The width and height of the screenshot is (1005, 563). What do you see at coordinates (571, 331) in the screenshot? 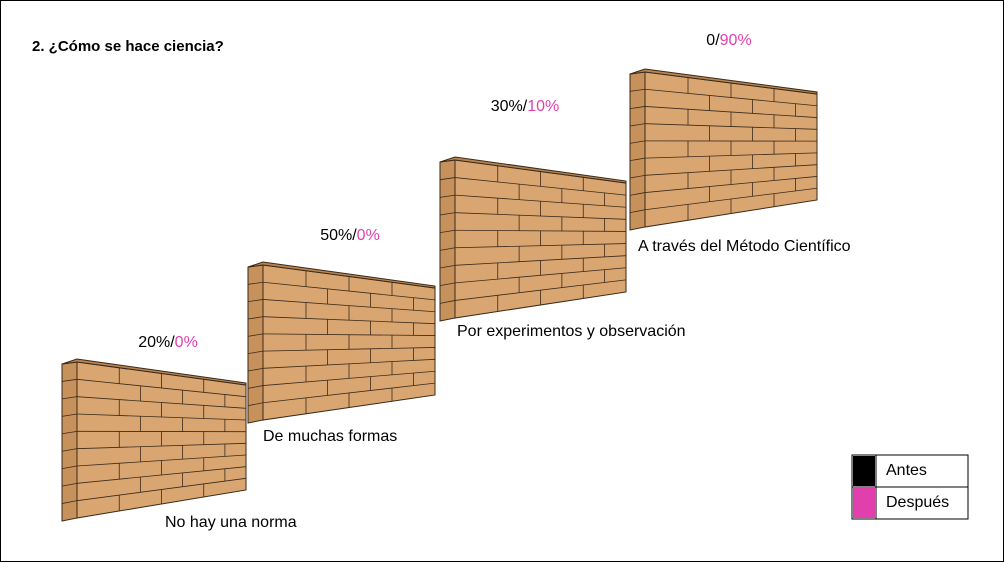
I see `option-label: Por experimentos y observación` at bounding box center [571, 331].